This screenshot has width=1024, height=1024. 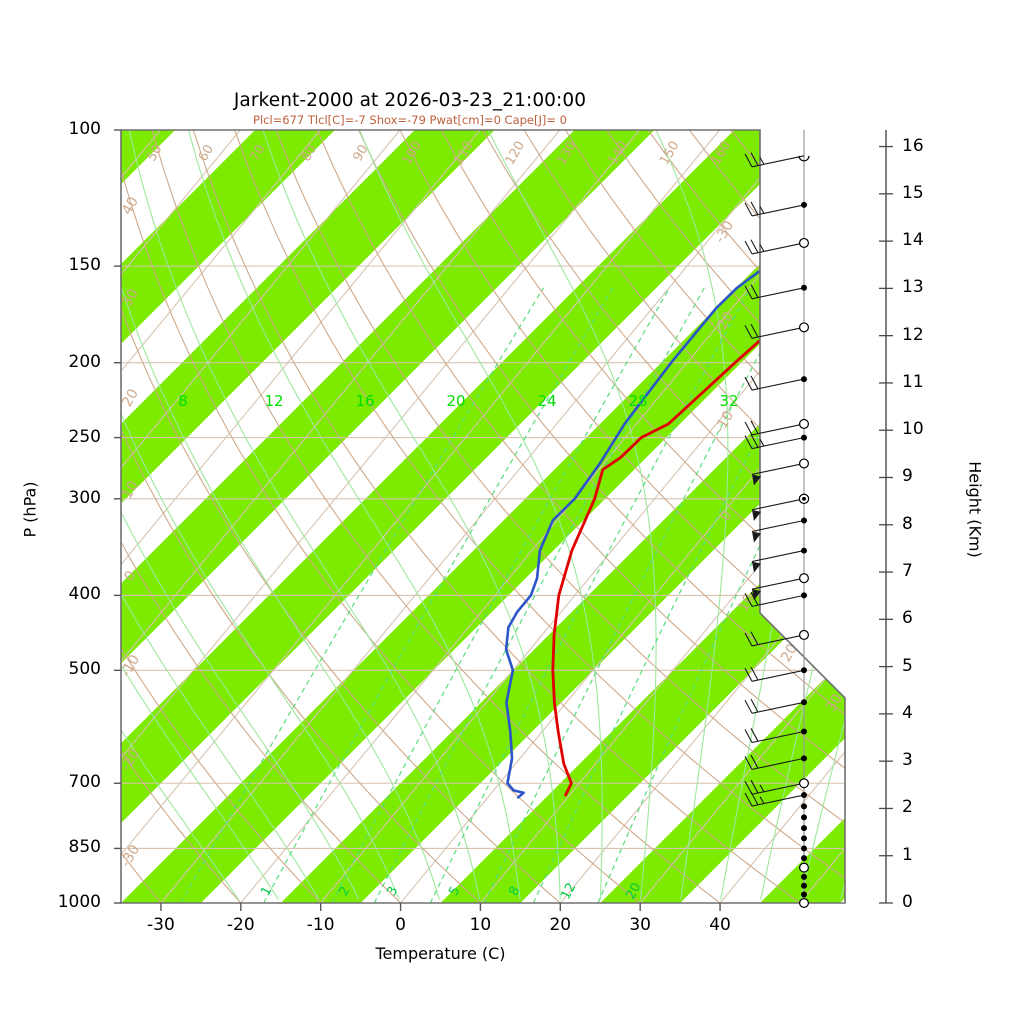 What do you see at coordinates (913, 145) in the screenshot?
I see `height-tick: 16` at bounding box center [913, 145].